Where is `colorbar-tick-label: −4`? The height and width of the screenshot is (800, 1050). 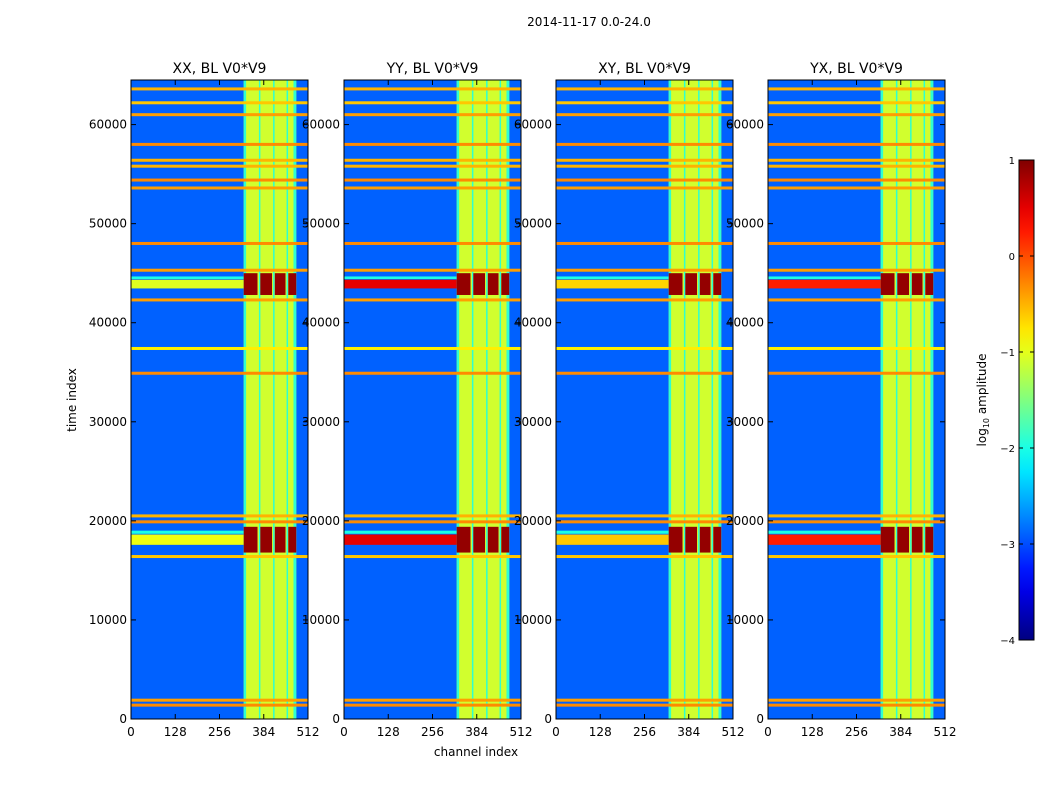 colorbar-tick-label: −4 is located at coordinates (1007, 641).